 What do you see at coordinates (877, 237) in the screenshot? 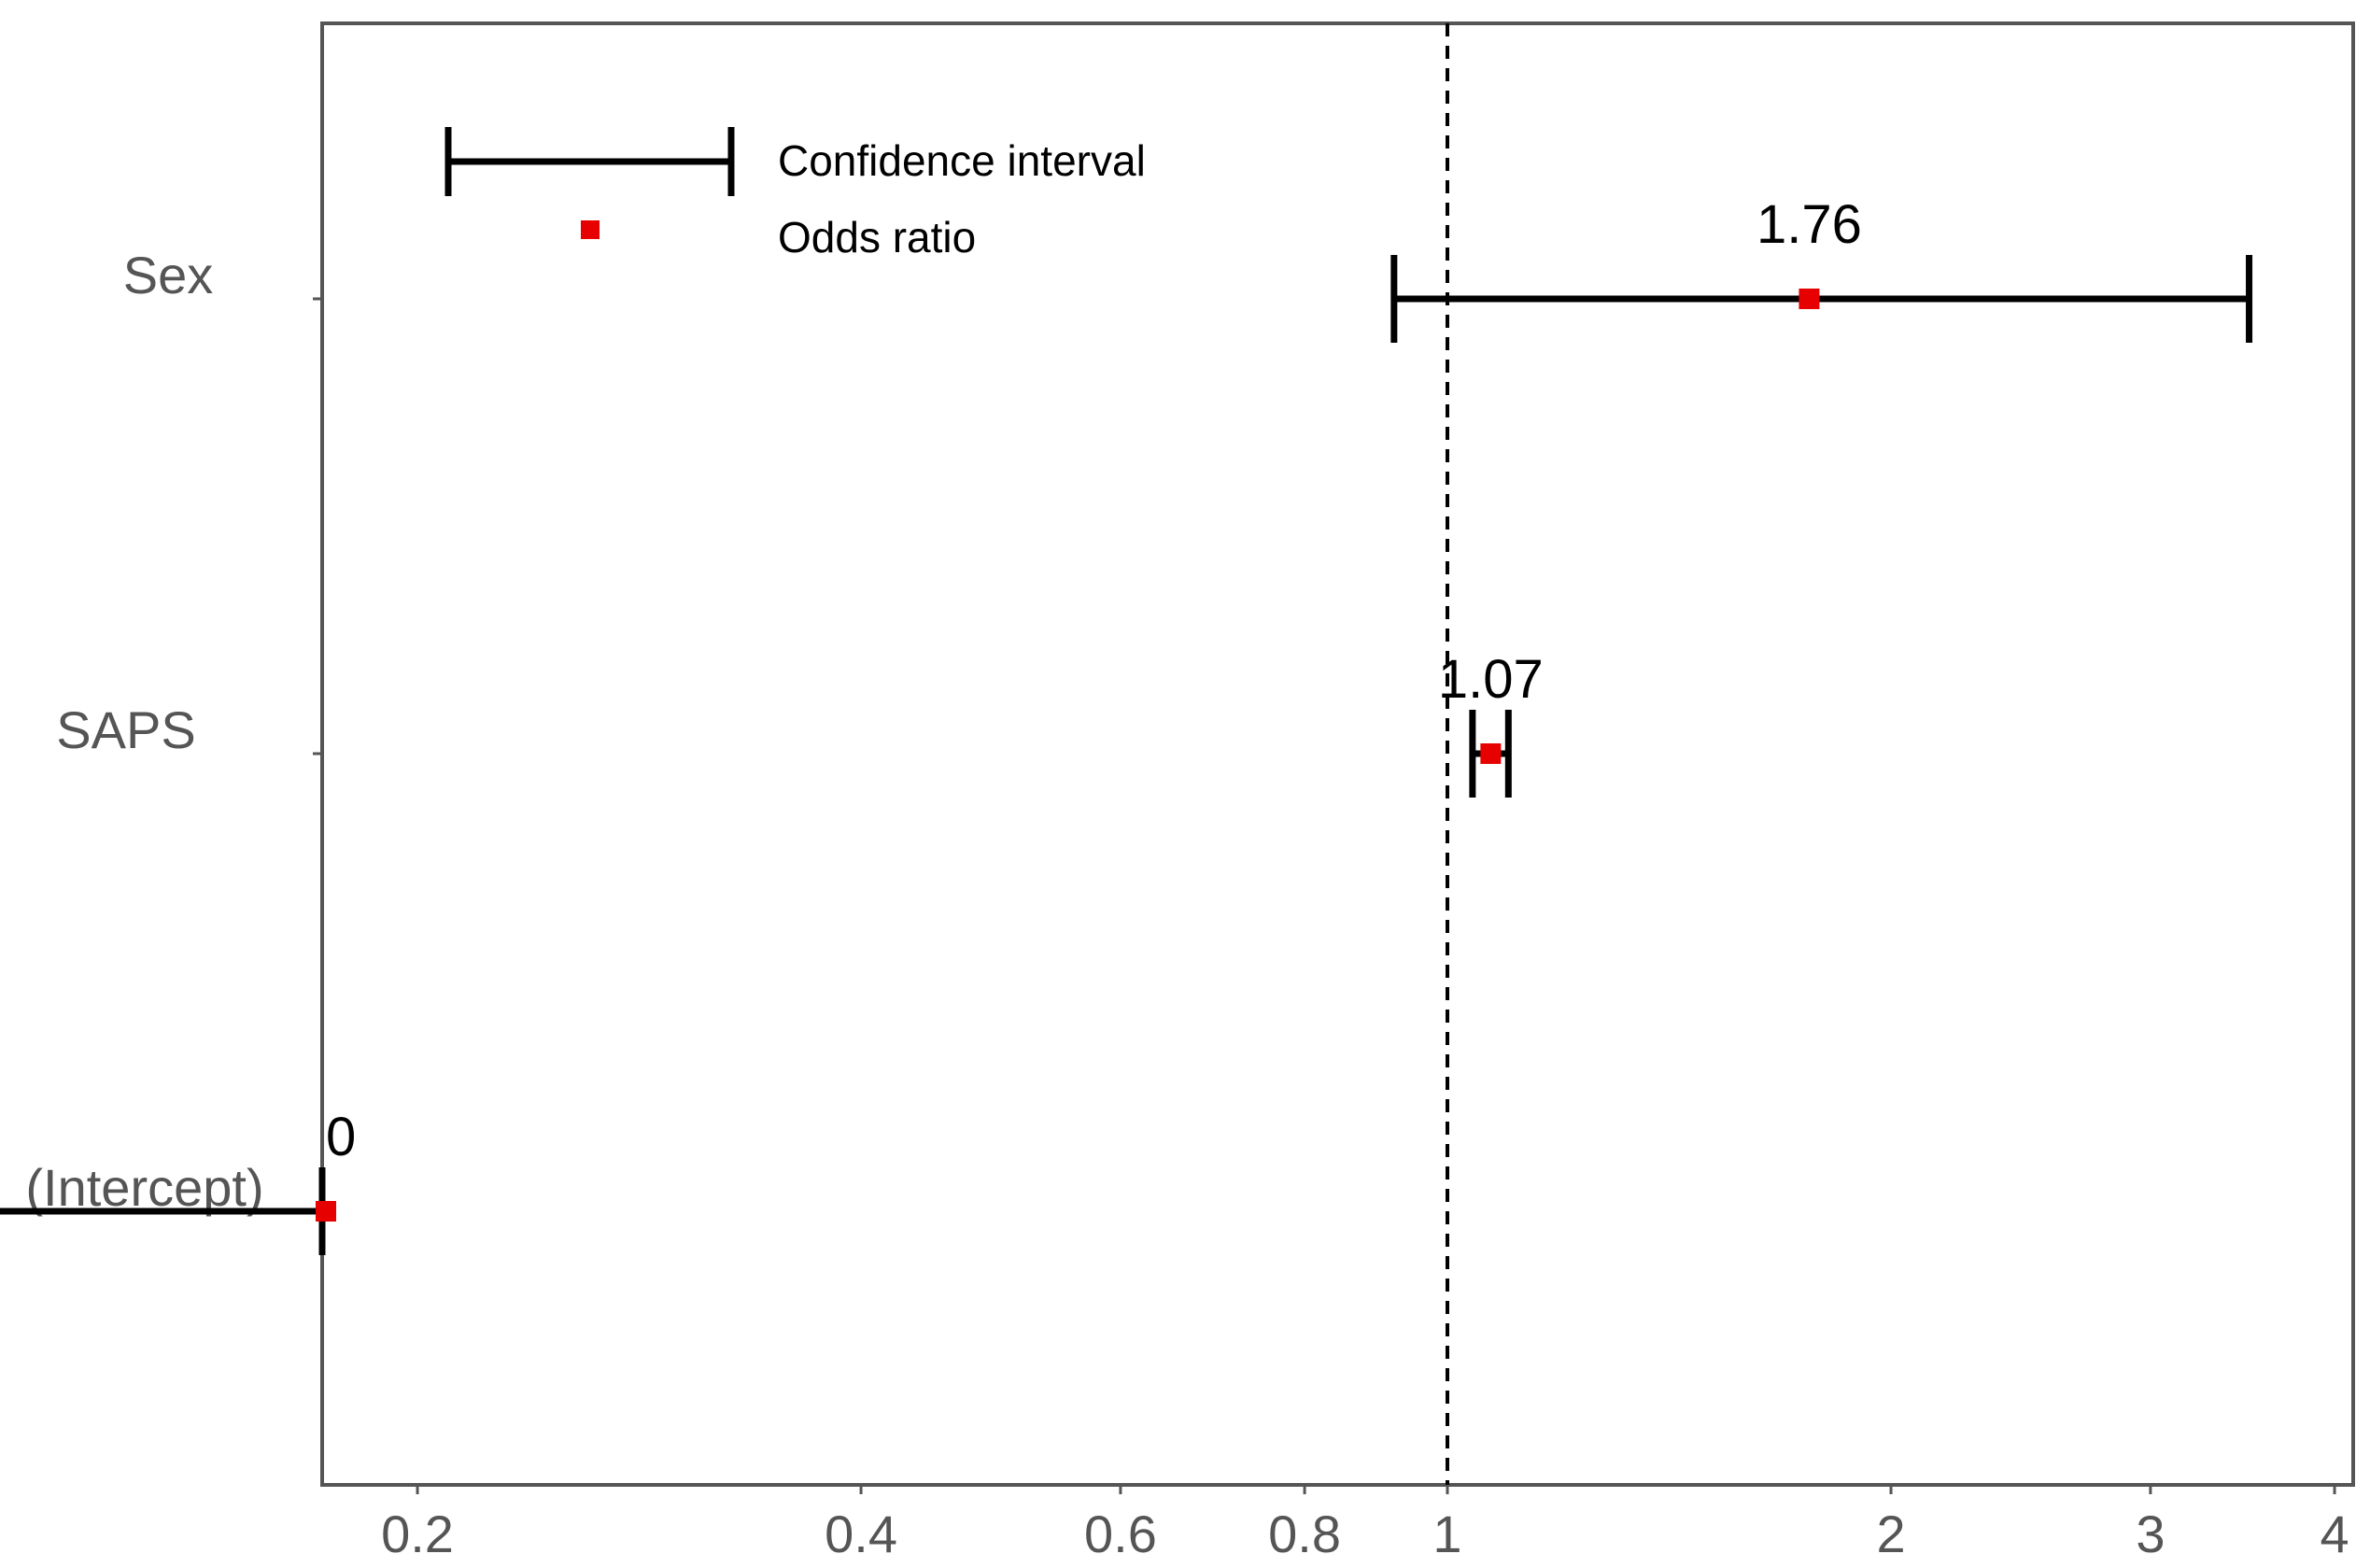
I see `legend-label-odds-ratio: Odds ratio` at bounding box center [877, 237].